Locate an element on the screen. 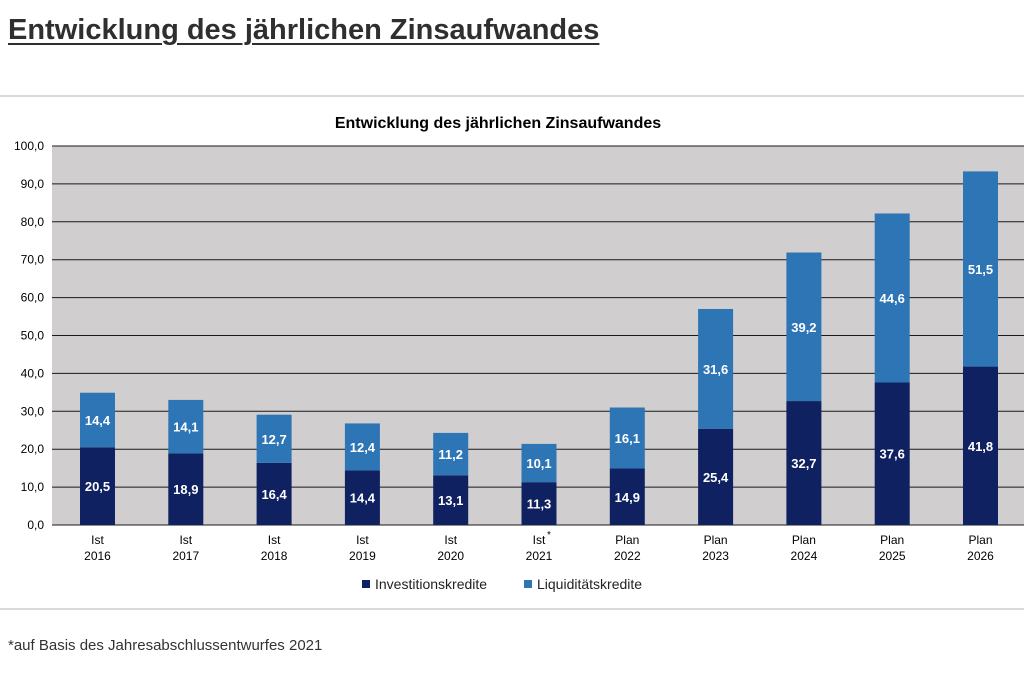 The image size is (1024, 682). y-tick-label: 40,0 is located at coordinates (33, 373).